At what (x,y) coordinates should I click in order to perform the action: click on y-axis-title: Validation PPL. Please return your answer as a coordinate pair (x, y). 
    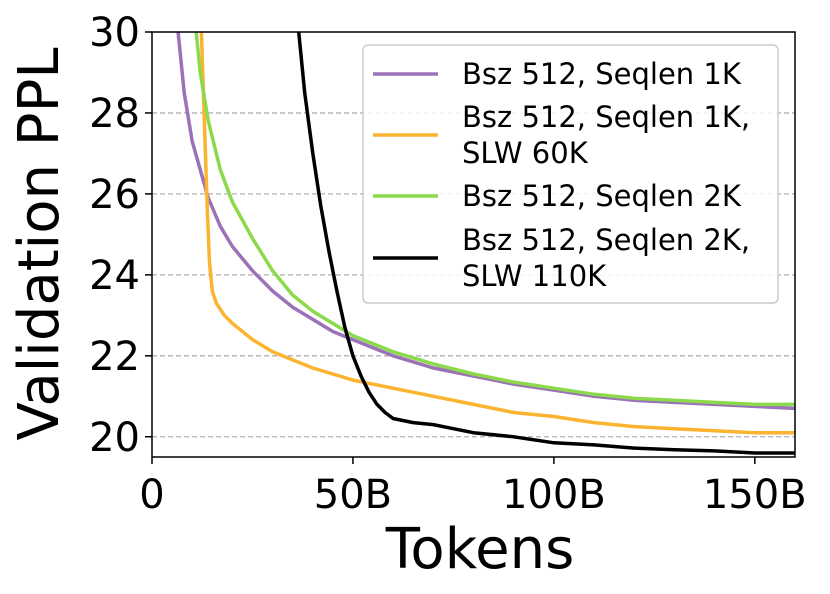
    Looking at the image, I should click on (39, 243).